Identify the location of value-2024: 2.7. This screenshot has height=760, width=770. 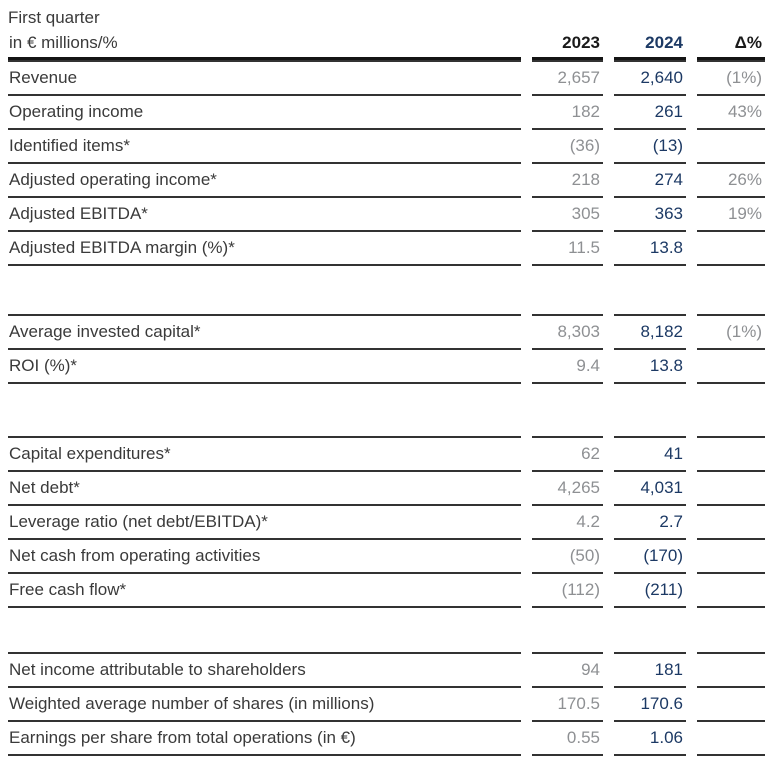
(650, 523).